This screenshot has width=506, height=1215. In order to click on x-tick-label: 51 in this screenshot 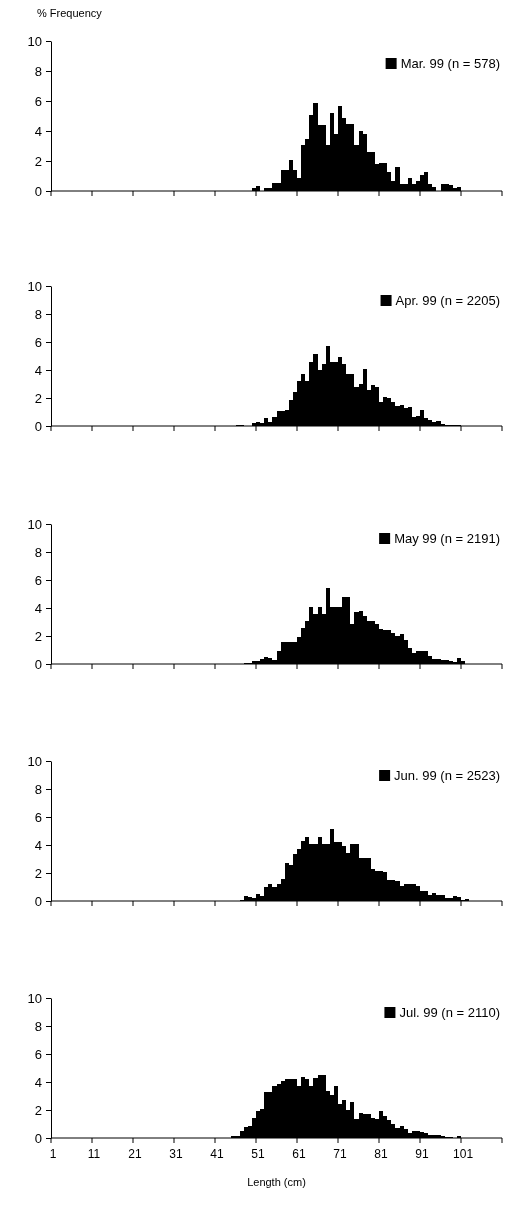, I will do `click(258, 1154)`.